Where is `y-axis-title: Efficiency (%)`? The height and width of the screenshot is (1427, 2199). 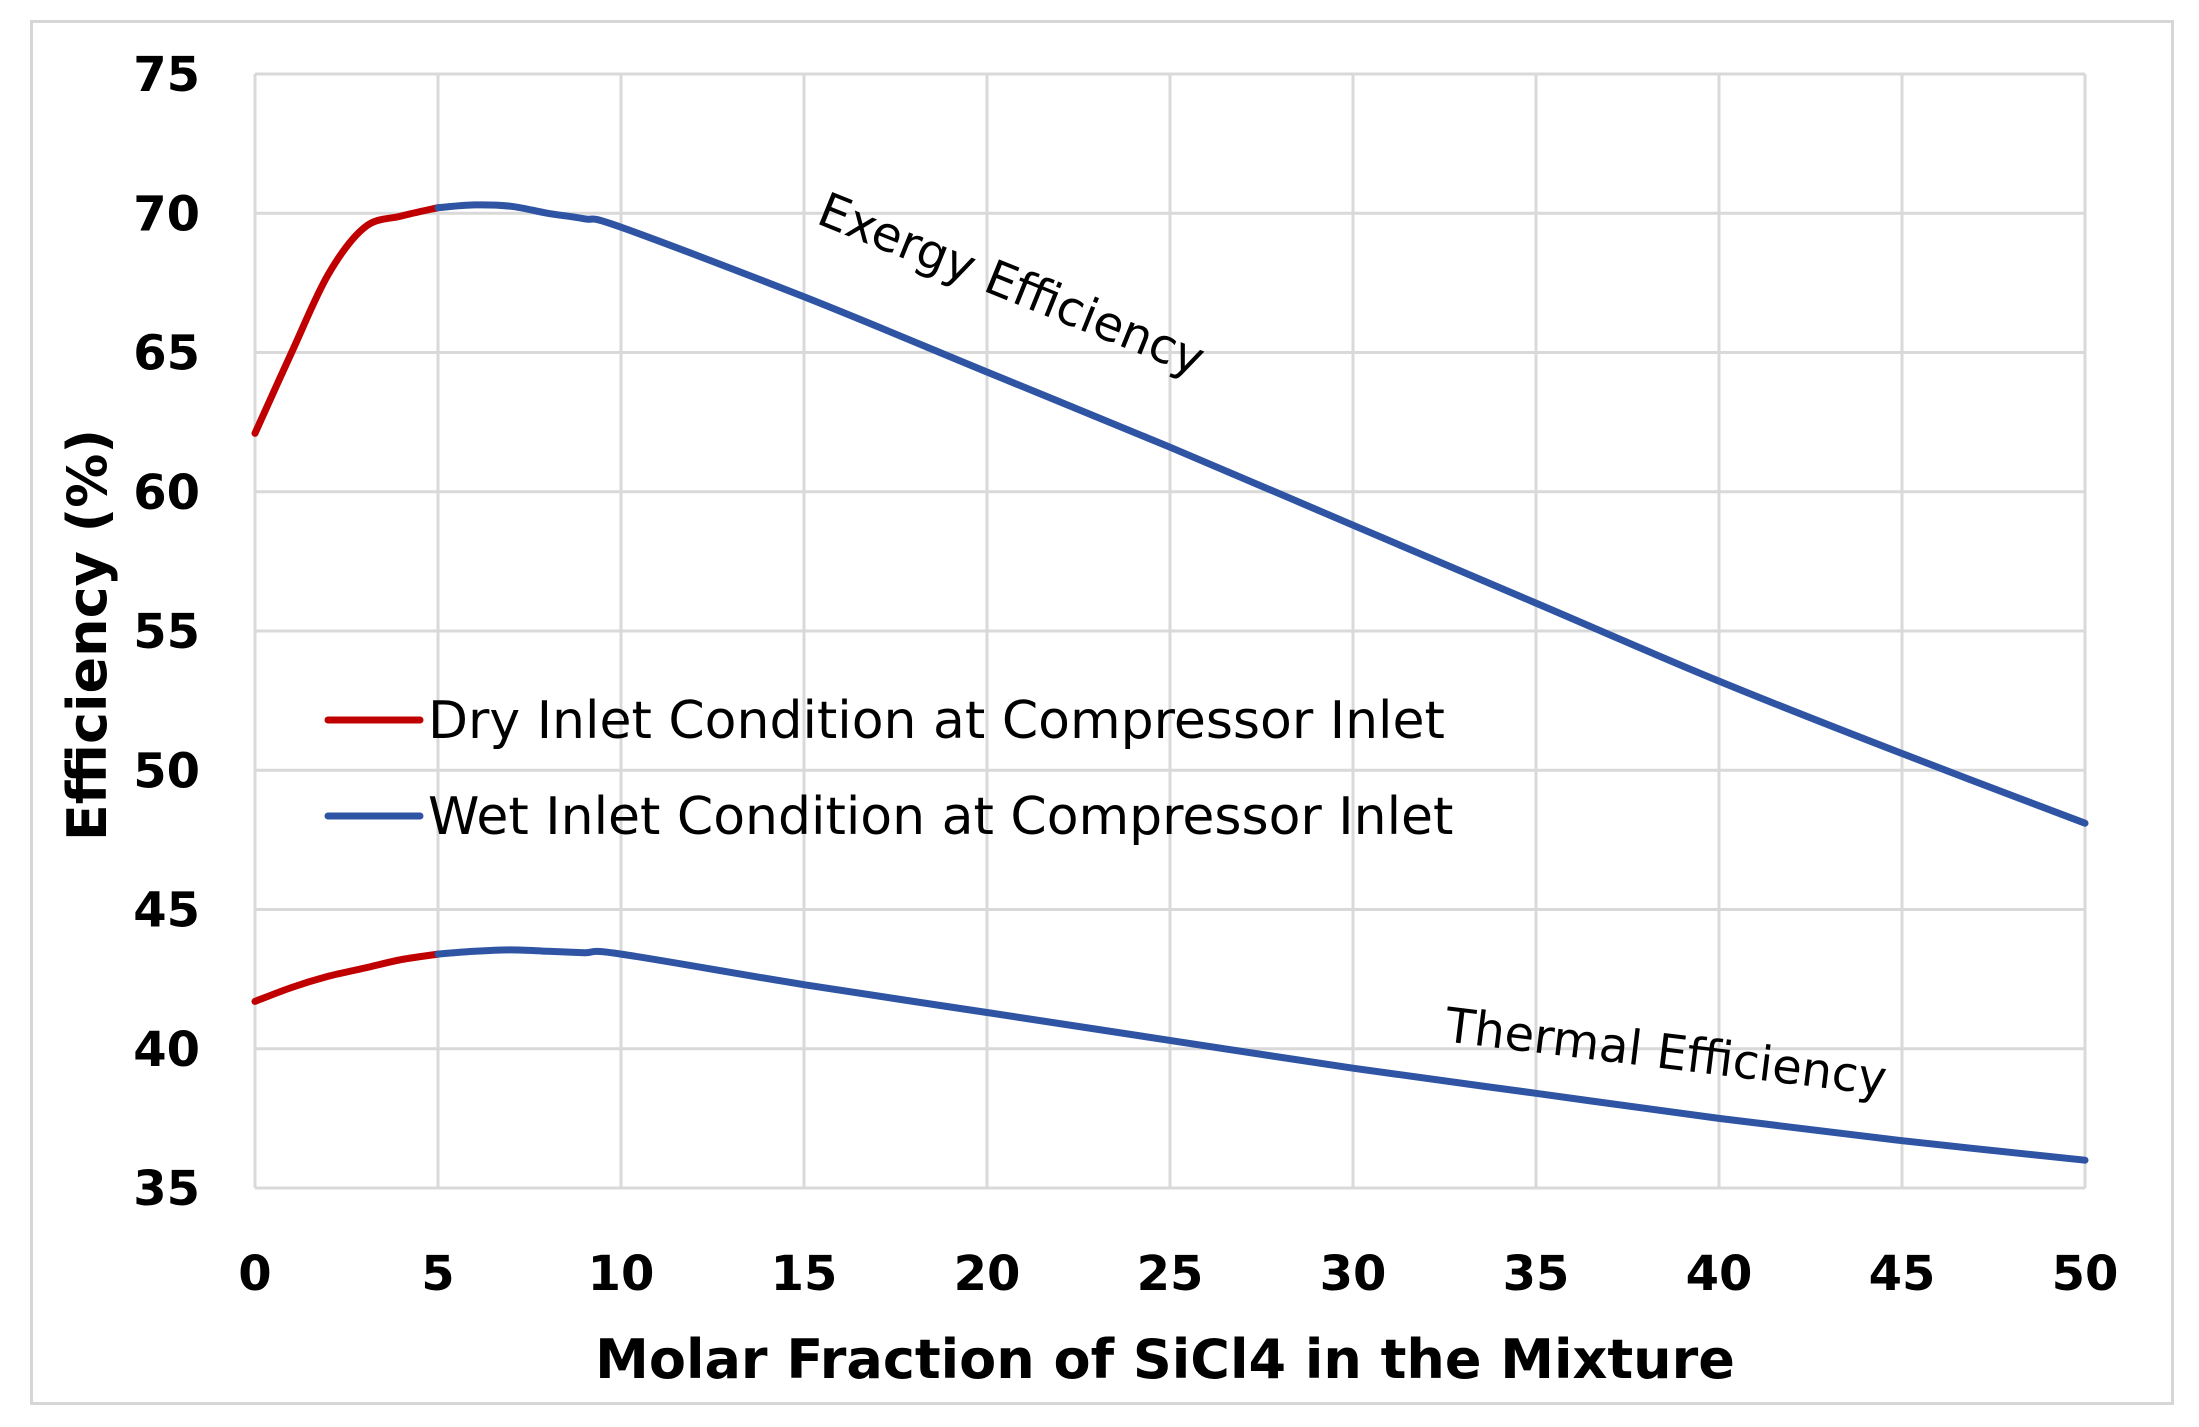 y-axis-title: Efficiency (%) is located at coordinates (87, 635).